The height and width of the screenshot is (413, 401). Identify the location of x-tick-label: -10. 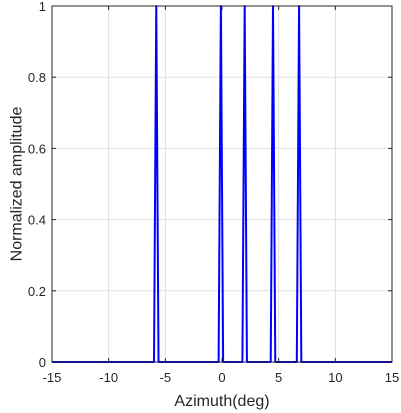
(108, 377).